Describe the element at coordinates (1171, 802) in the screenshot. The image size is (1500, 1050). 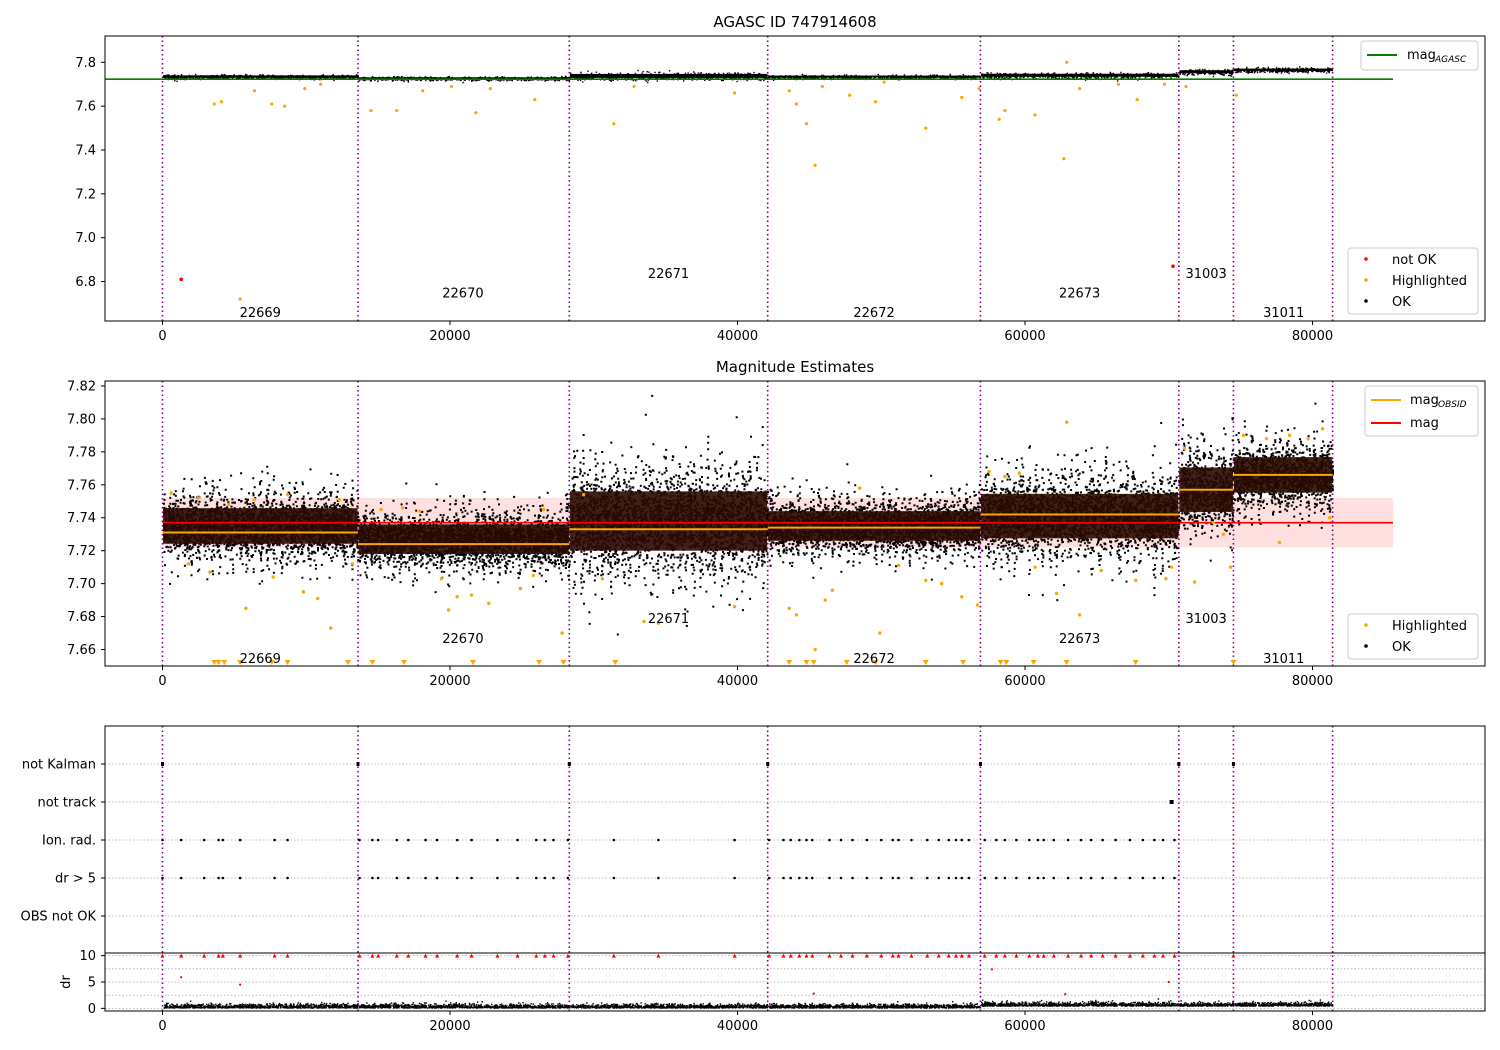
I see `not-track-mark` at that location.